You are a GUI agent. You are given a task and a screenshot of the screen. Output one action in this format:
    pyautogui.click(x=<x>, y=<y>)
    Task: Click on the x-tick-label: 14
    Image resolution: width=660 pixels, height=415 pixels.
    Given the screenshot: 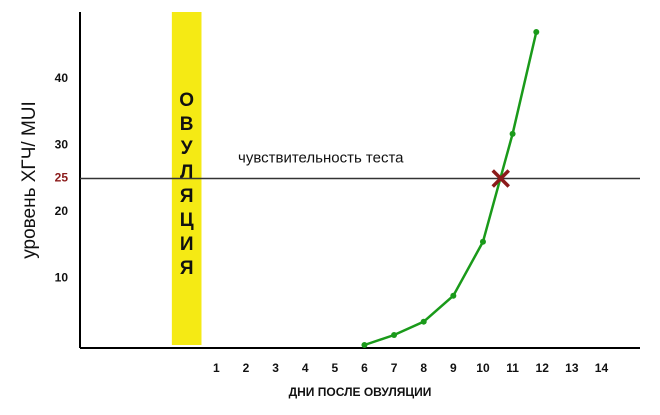 What is the action you would take?
    pyautogui.click(x=602, y=368)
    